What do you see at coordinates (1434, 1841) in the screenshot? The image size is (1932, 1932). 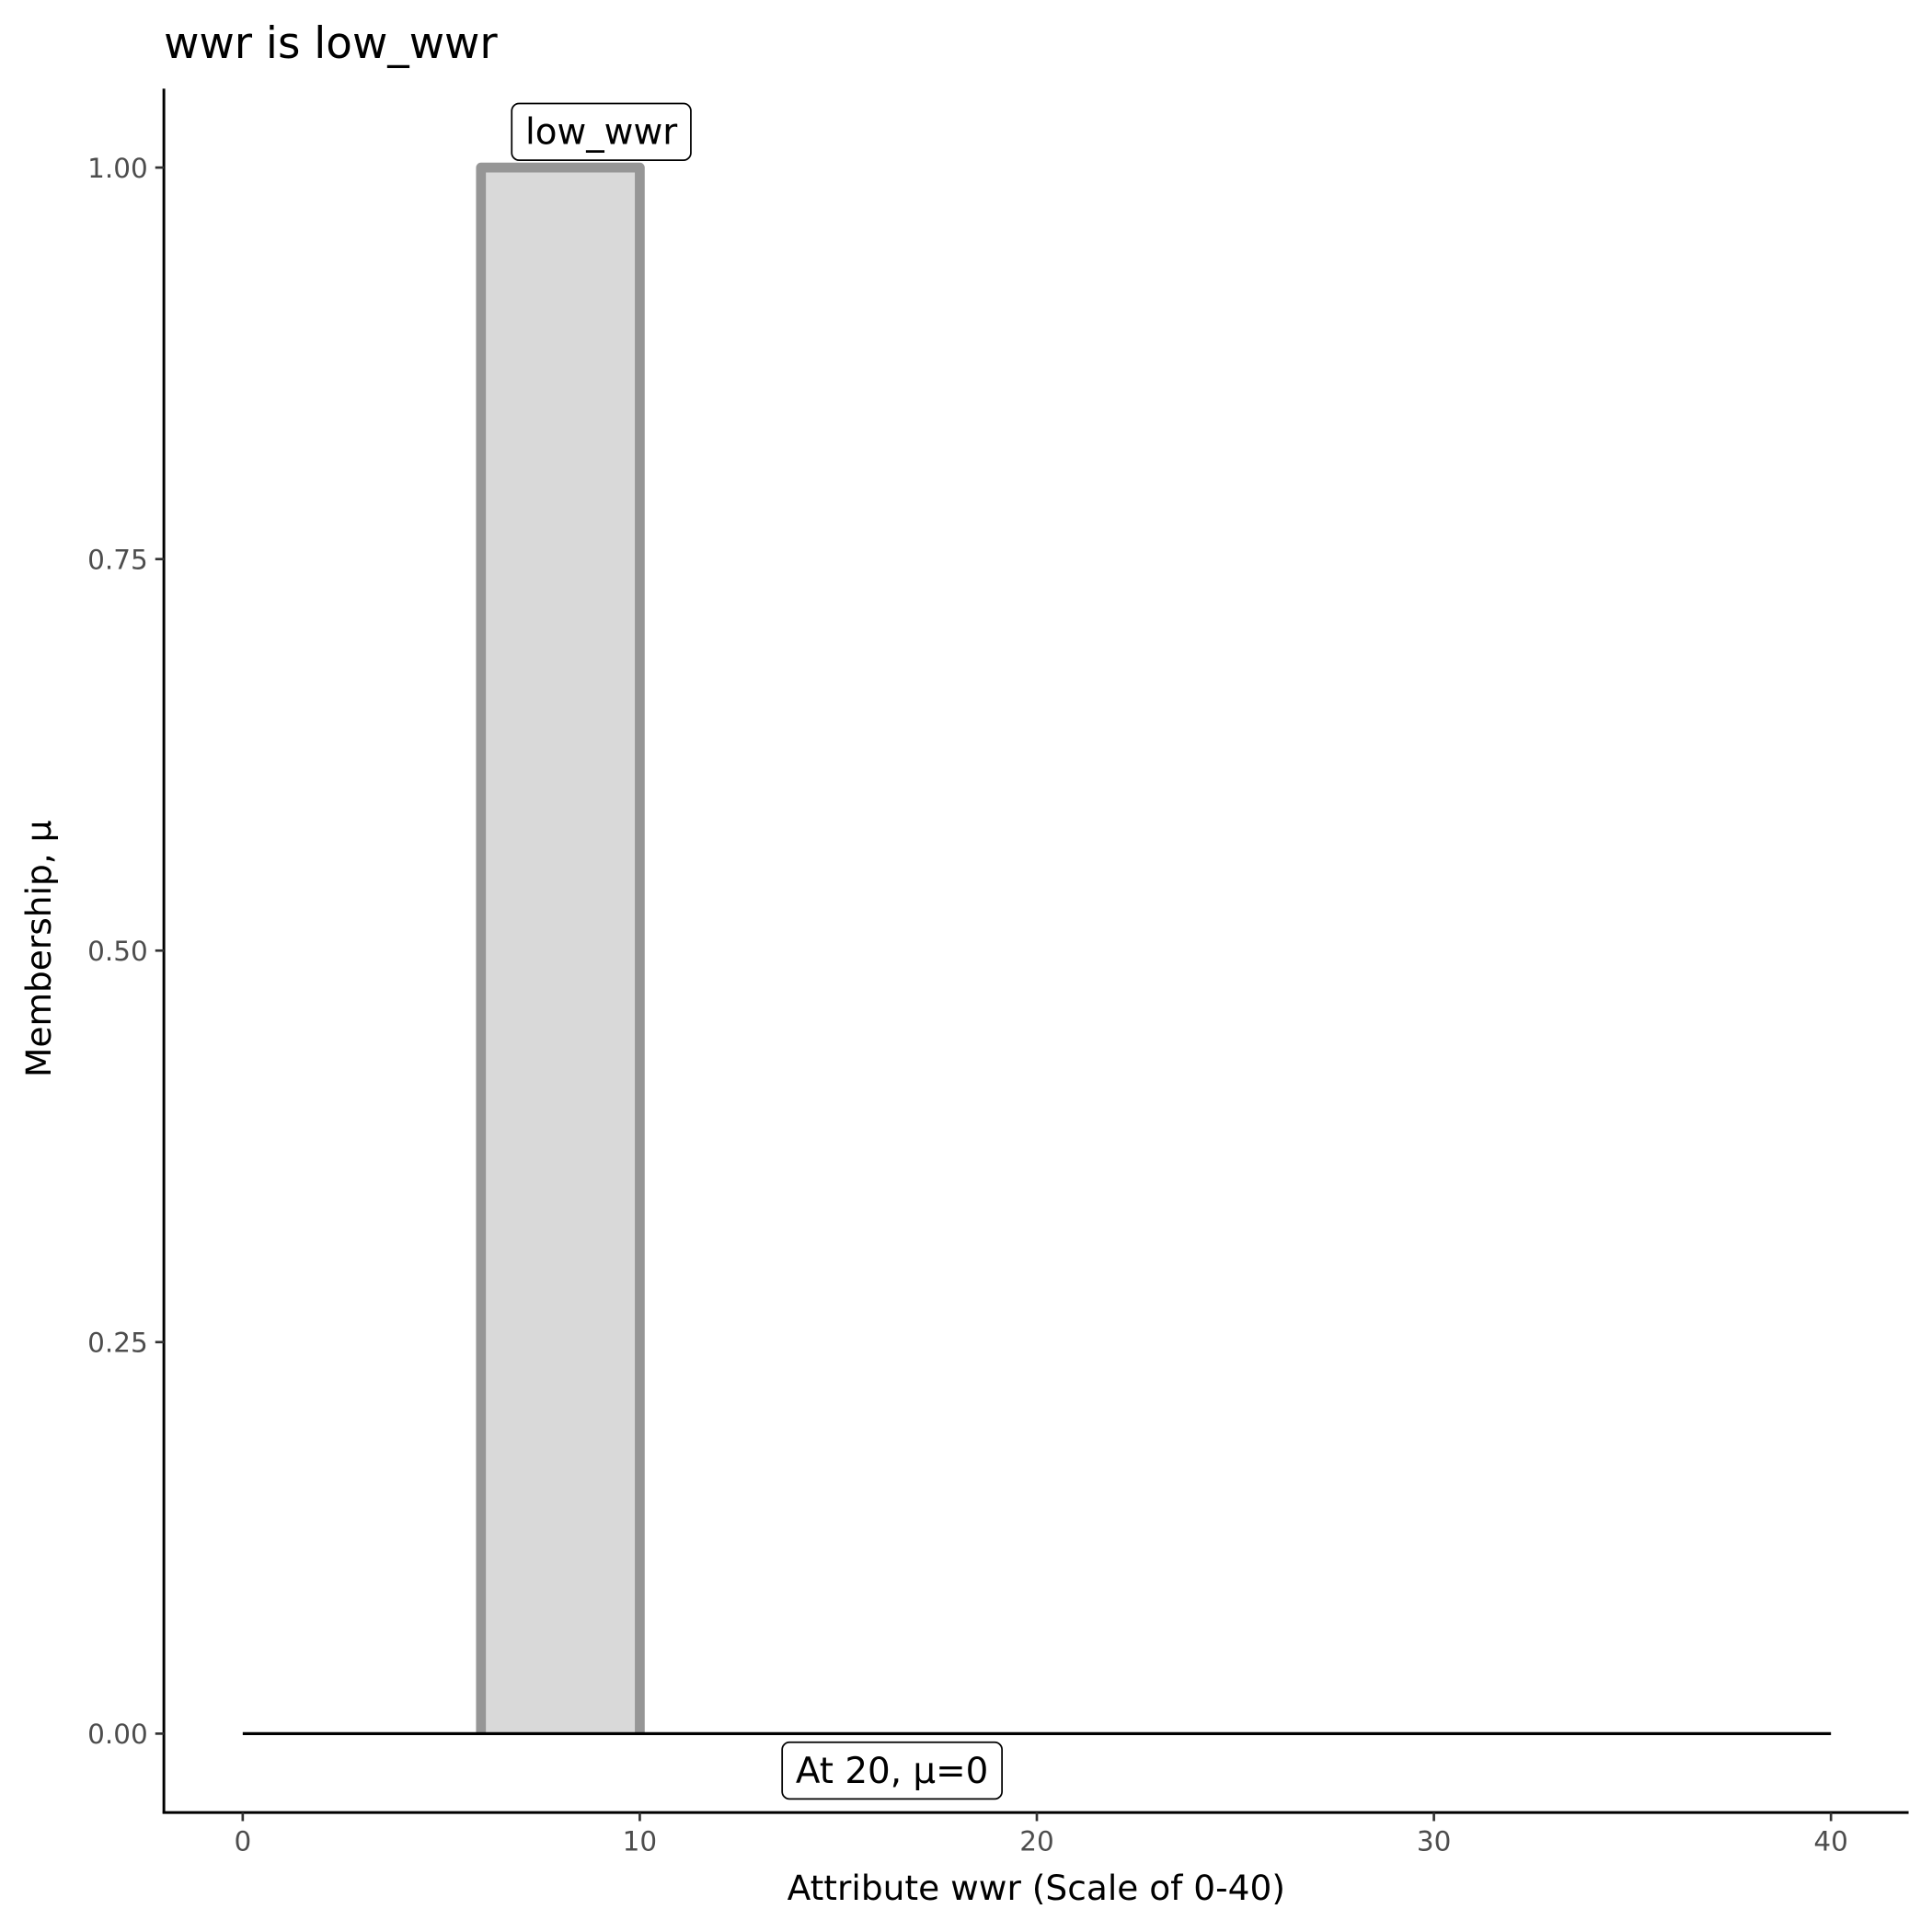 I see `x-tick-label: 30` at bounding box center [1434, 1841].